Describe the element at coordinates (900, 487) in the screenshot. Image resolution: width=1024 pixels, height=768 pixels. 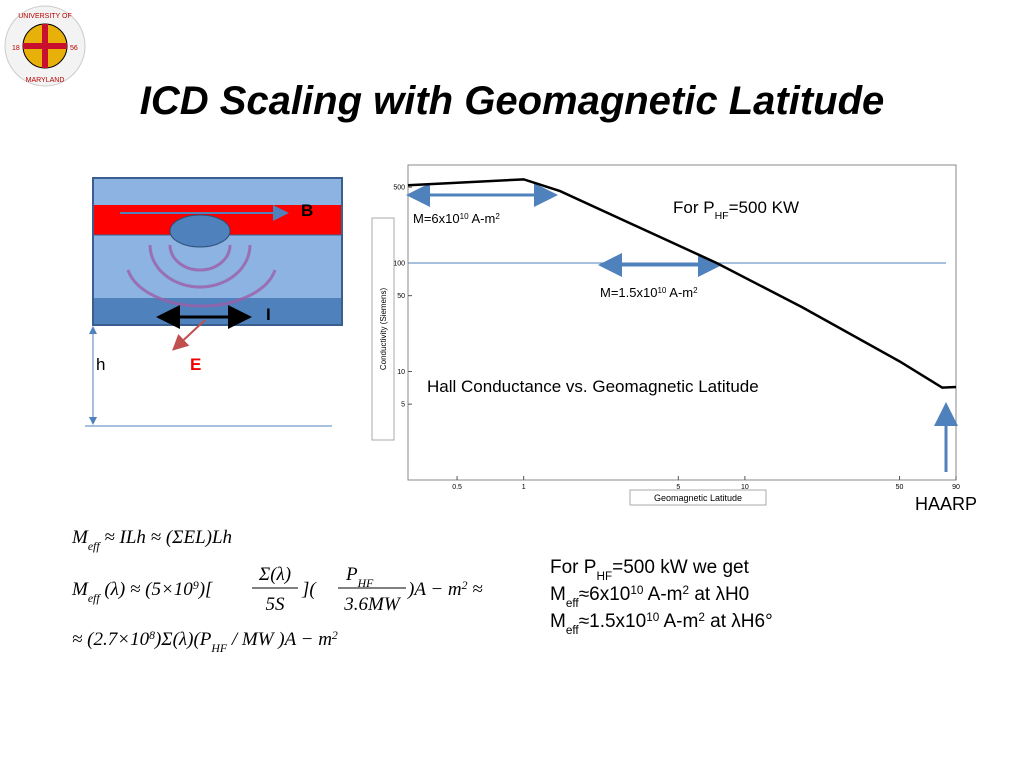
I see `x-tick-label: 50` at that location.